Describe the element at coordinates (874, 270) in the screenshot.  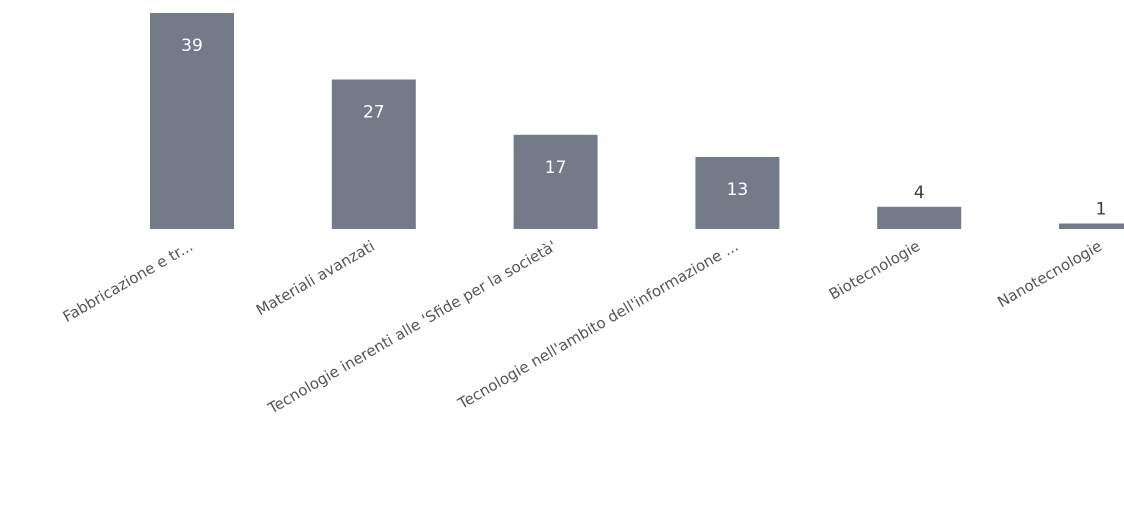
I see `x-tick-label-4: Biotecnologie` at that location.